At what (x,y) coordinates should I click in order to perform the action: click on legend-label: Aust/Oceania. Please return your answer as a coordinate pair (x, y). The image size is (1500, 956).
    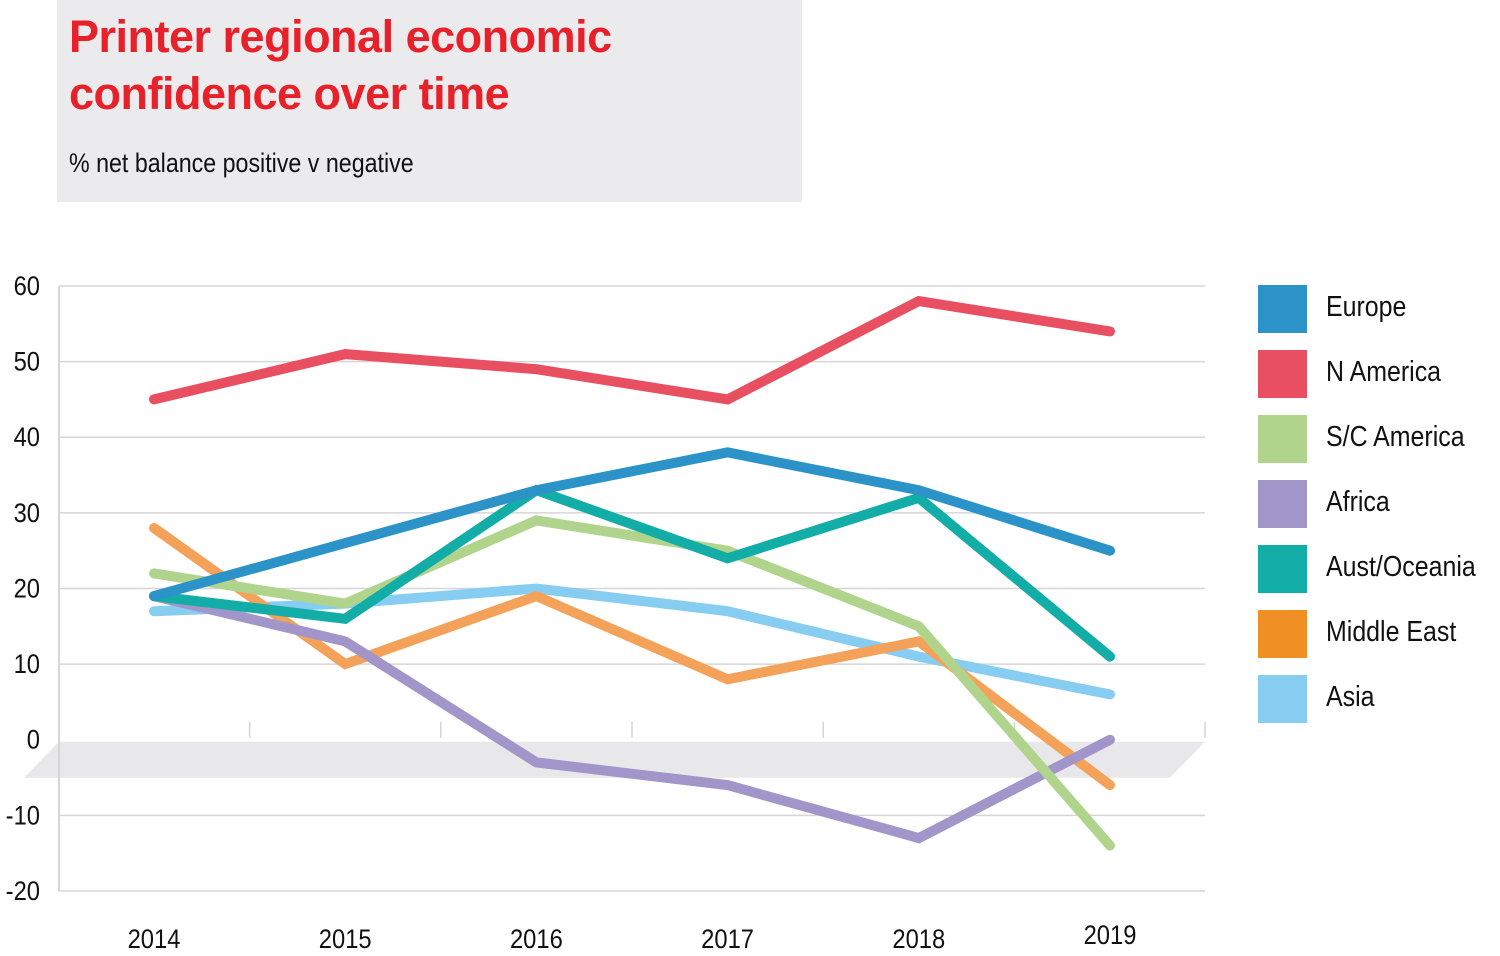
    Looking at the image, I should click on (1401, 567).